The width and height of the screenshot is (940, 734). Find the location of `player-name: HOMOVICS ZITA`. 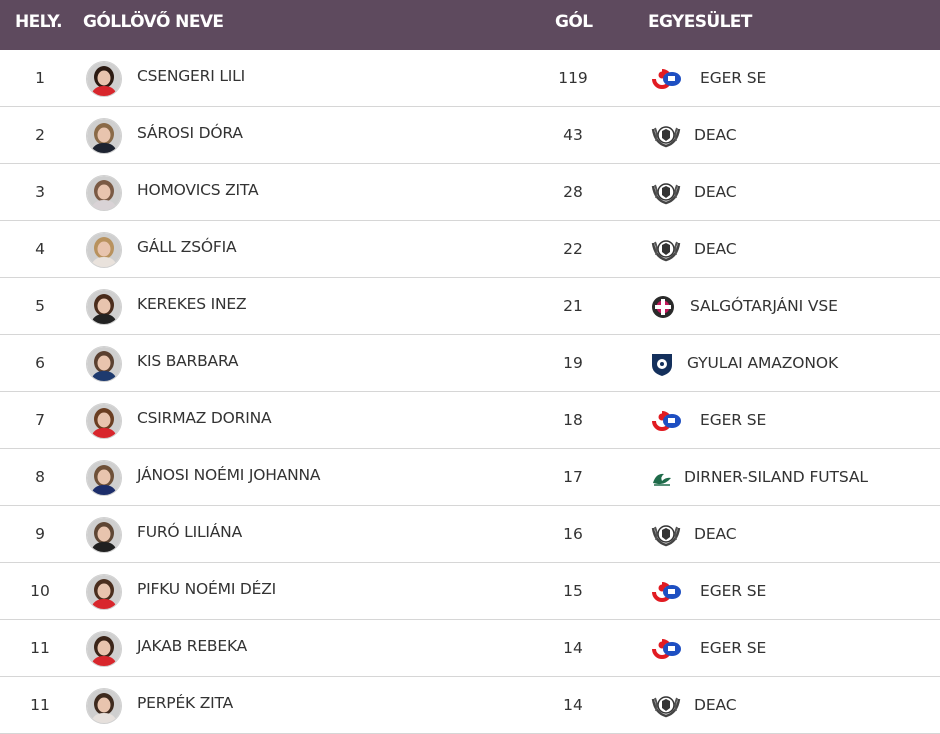

player-name: HOMOVICS ZITA is located at coordinates (198, 190).